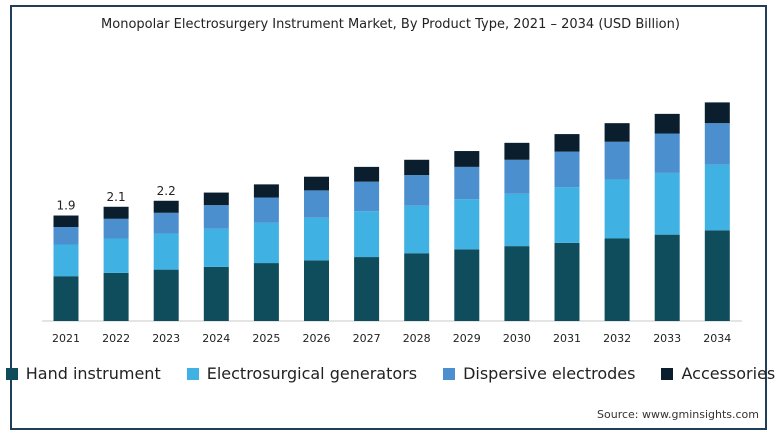  What do you see at coordinates (667, 203) in the screenshot?
I see `bar-segment-electrosurgical-generators-2033` at bounding box center [667, 203].